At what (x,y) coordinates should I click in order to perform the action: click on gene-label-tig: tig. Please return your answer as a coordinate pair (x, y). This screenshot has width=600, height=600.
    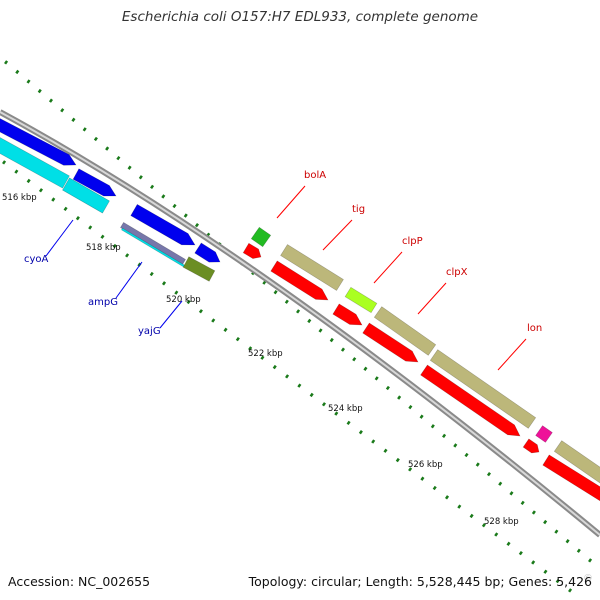
    Looking at the image, I should click on (358, 209).